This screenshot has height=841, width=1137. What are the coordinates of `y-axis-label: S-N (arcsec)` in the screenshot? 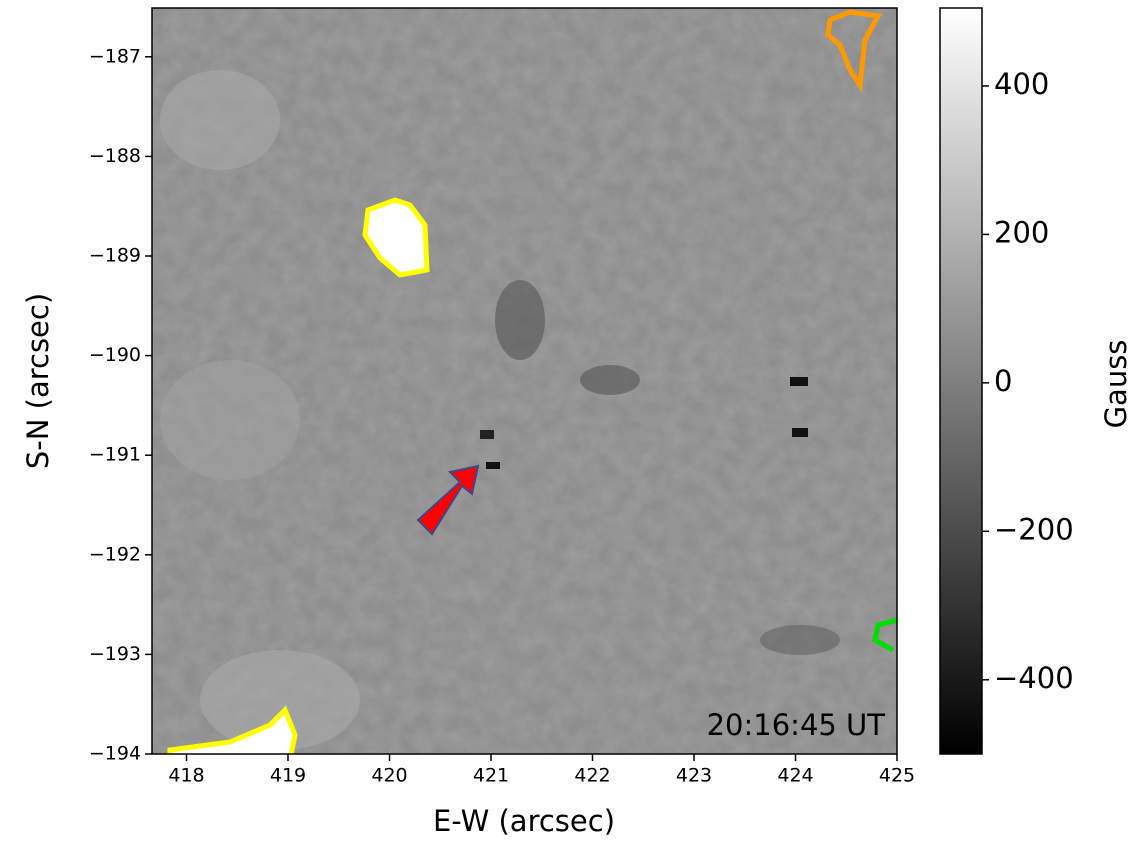 It's located at (38, 381).